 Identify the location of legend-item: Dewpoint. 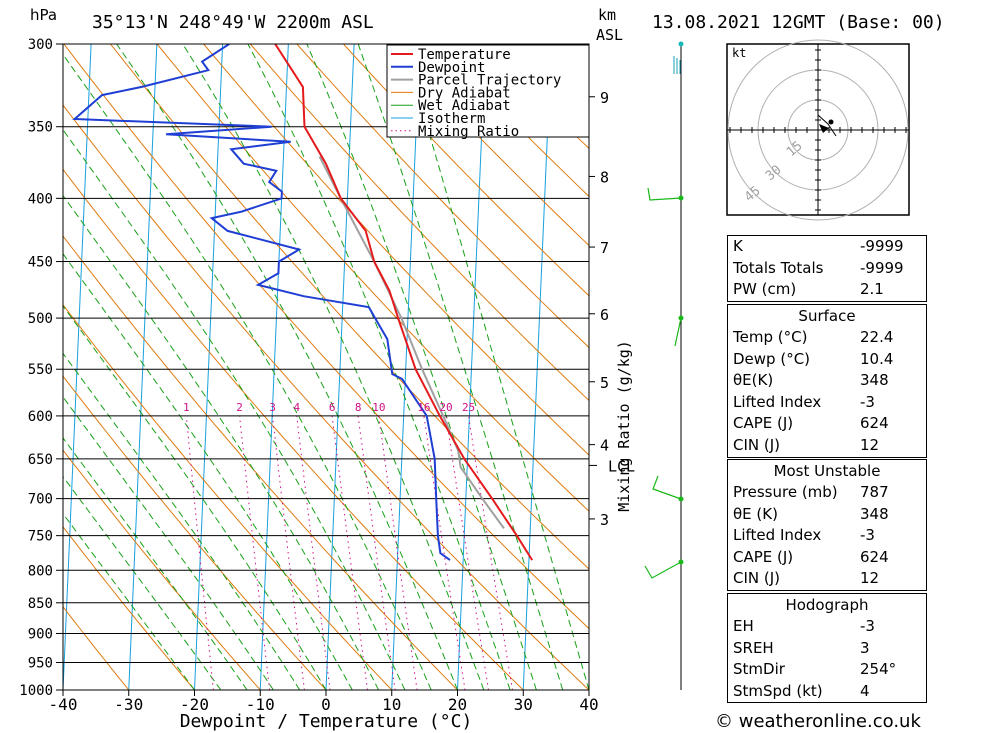
(451, 68).